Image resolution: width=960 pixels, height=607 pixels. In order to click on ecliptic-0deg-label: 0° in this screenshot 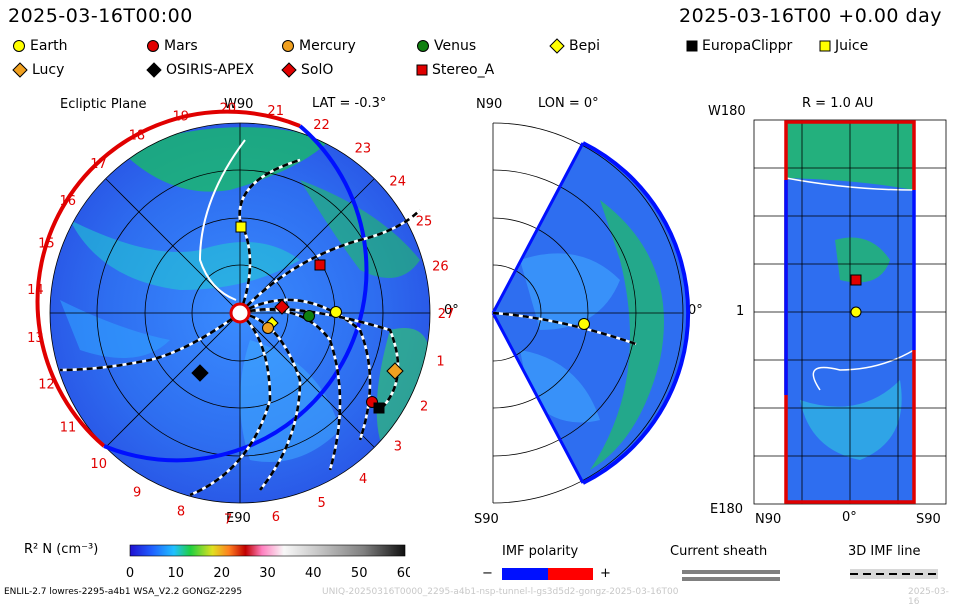, I will do `click(451, 310)`.